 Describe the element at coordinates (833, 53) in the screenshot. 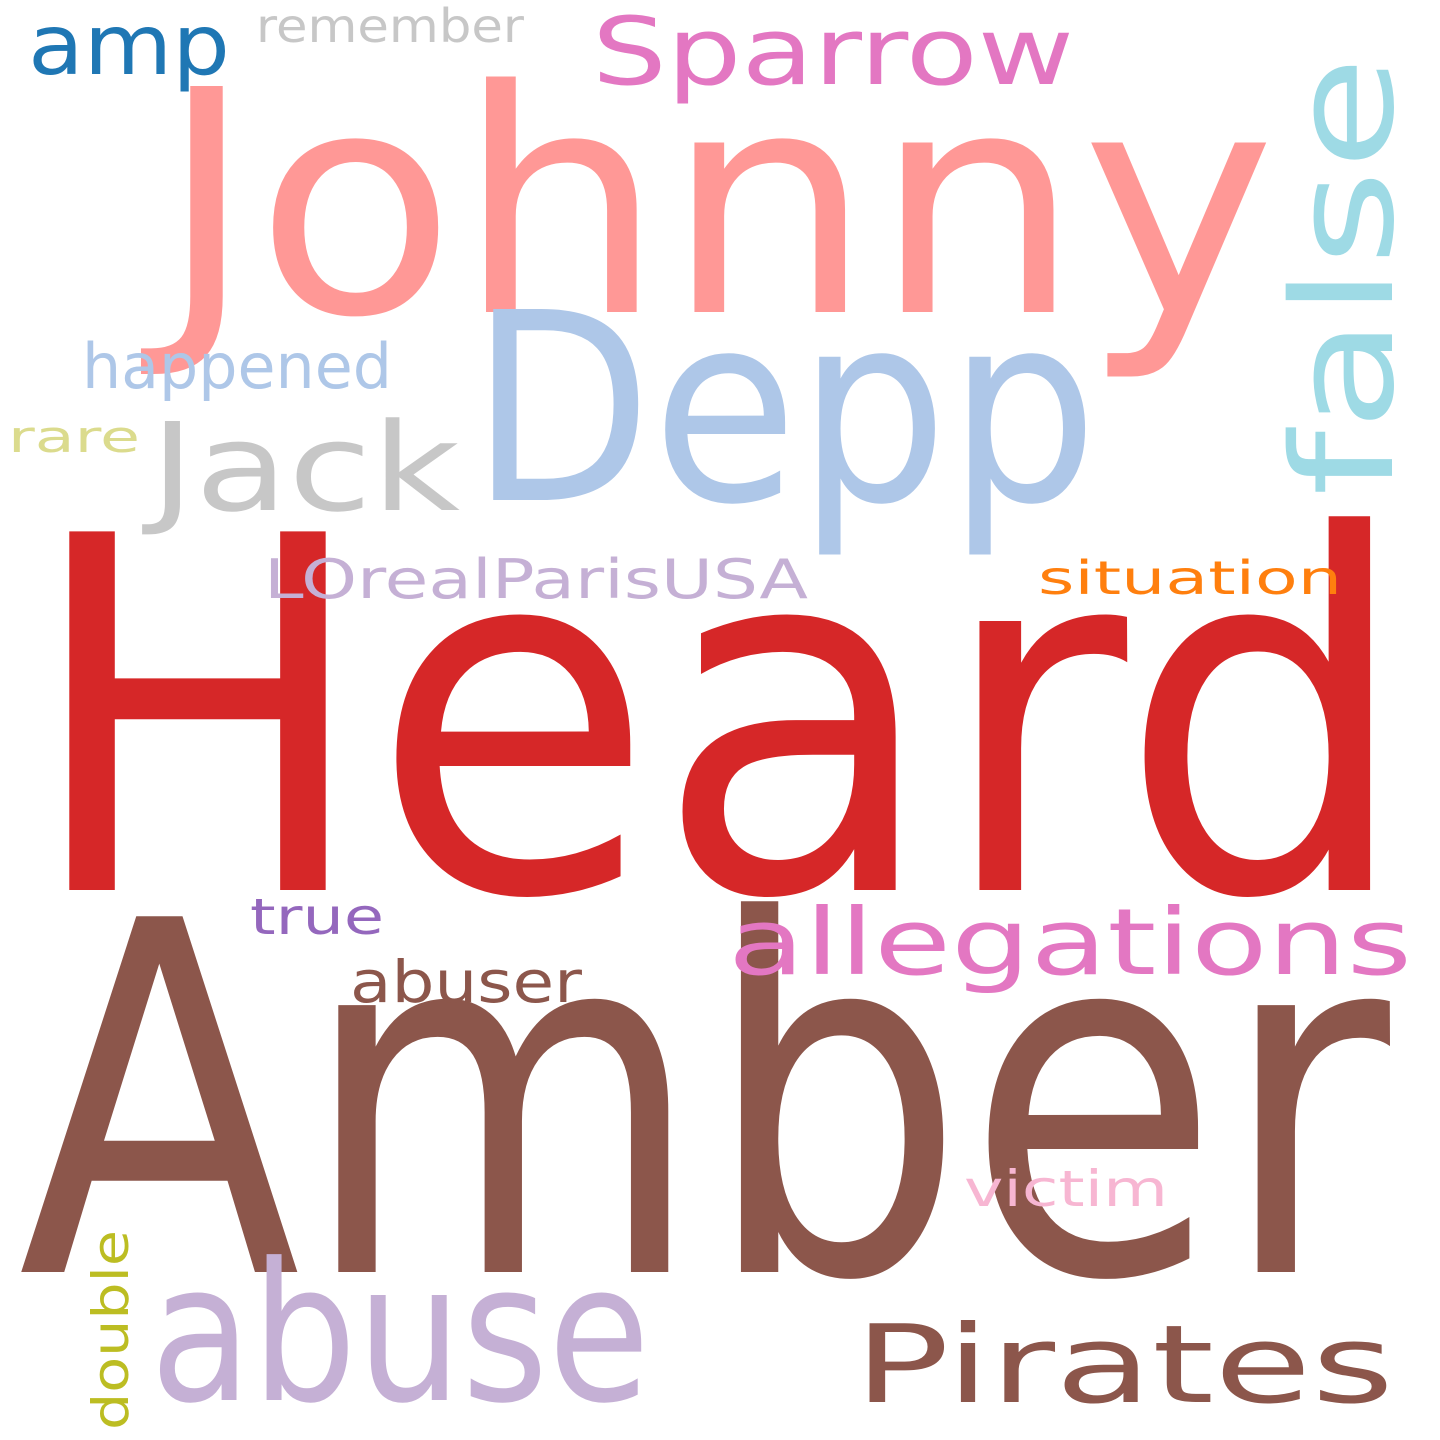

I see `word-sparrow: Sparrow` at that location.